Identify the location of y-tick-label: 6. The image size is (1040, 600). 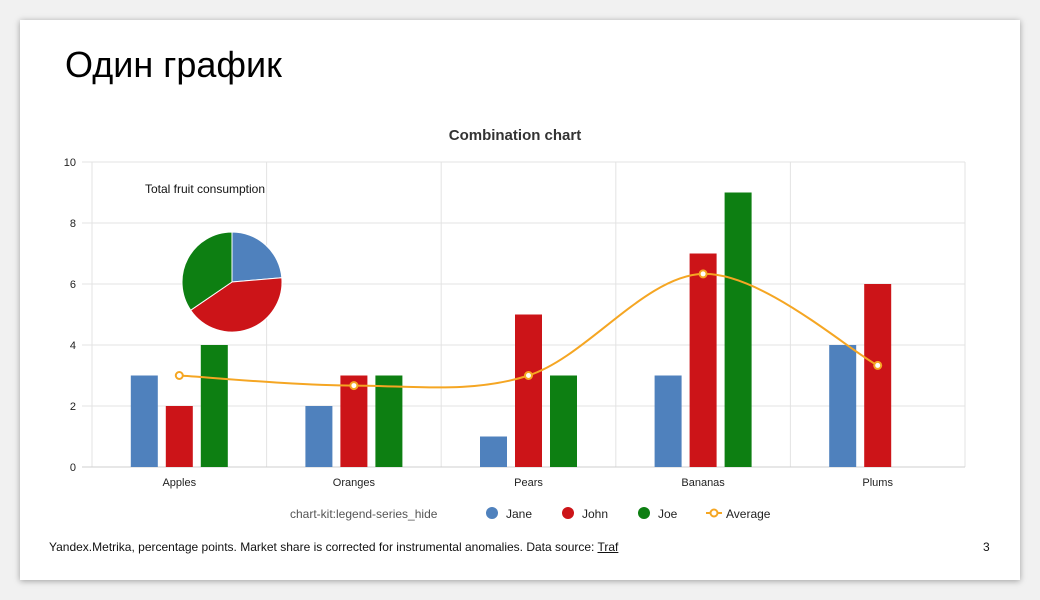
(73, 285).